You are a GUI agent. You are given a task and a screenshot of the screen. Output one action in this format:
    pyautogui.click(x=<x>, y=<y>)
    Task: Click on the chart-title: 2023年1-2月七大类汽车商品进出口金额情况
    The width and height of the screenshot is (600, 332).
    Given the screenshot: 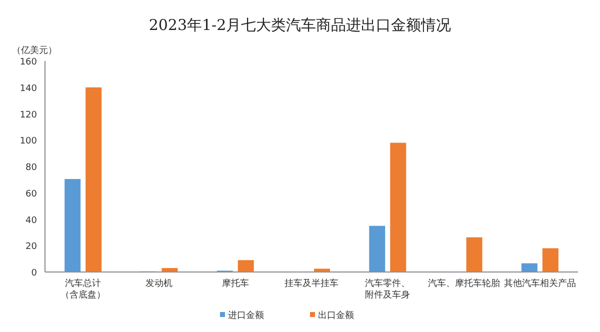 What is the action you would take?
    pyautogui.click(x=300, y=25)
    